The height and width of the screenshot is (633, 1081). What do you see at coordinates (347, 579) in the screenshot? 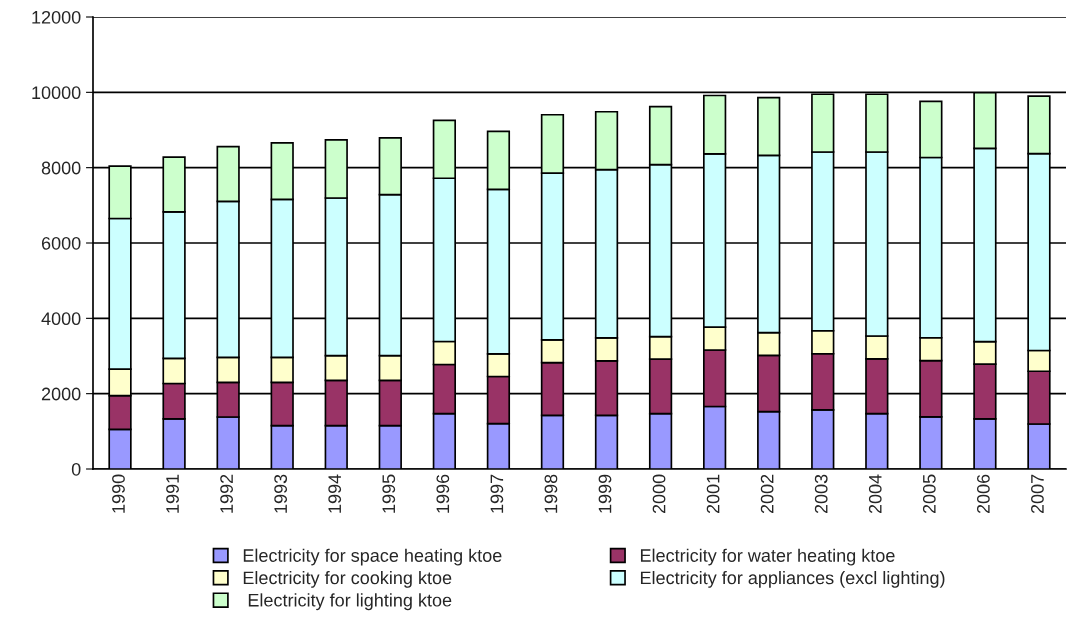
I see `legend-label: Electricity for cooking ktoe` at bounding box center [347, 579].